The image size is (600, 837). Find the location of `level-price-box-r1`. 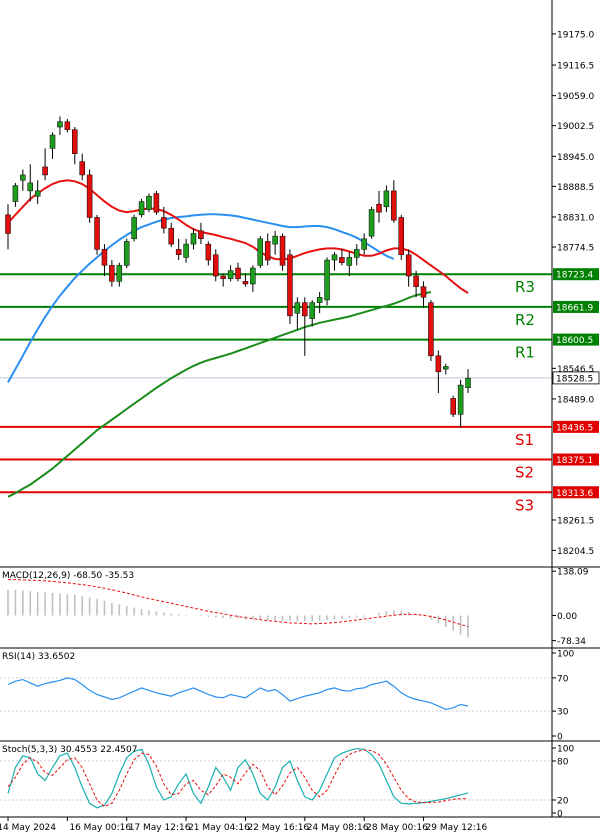

level-price-box-r1 is located at coordinates (576, 339).